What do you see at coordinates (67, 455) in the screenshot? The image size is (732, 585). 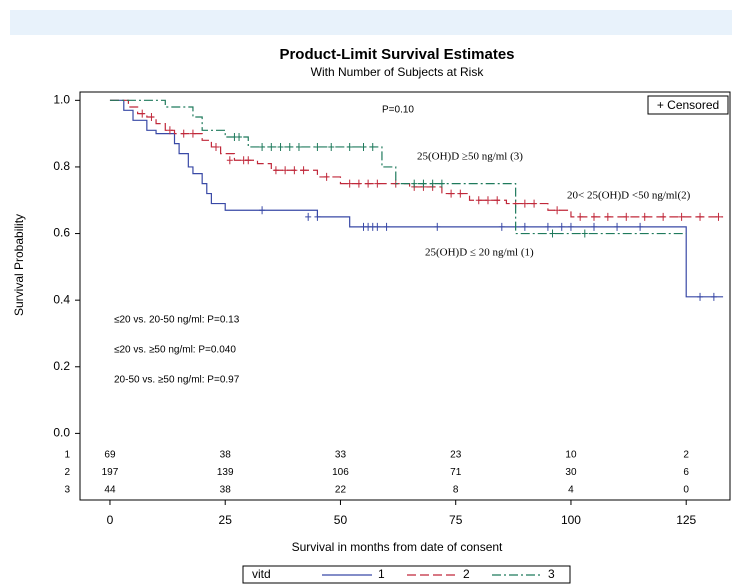 I see `risk-row-label: 1` at bounding box center [67, 455].